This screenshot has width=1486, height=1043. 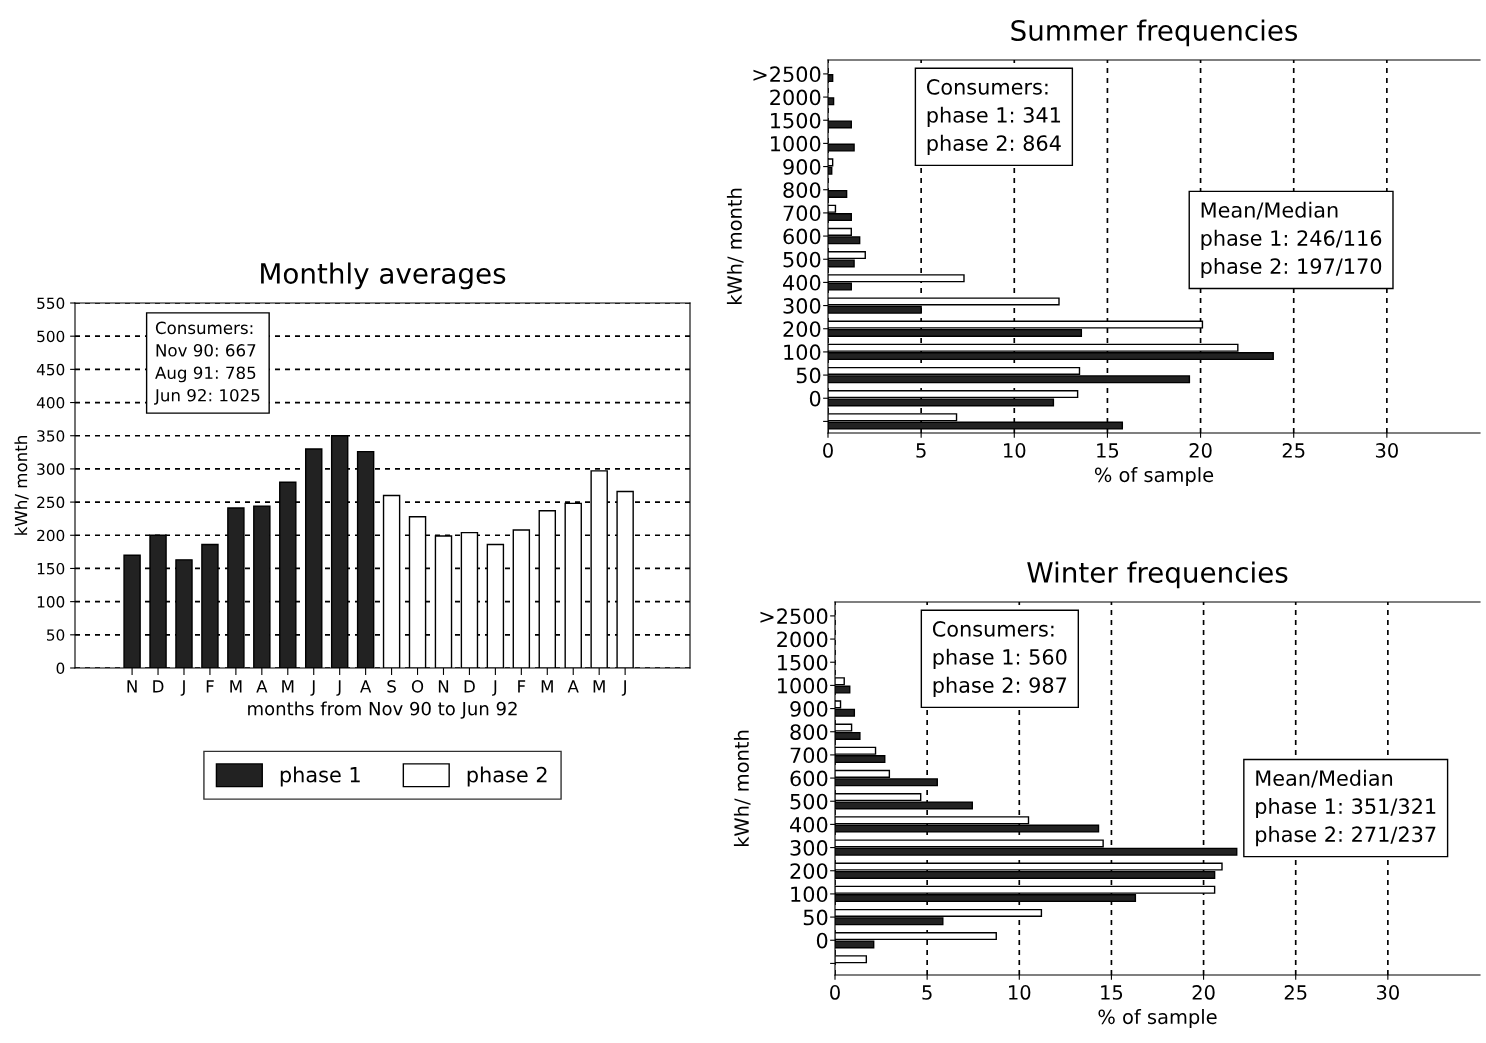 What do you see at coordinates (391, 686) in the screenshot?
I see `x-tick-label: S` at bounding box center [391, 686].